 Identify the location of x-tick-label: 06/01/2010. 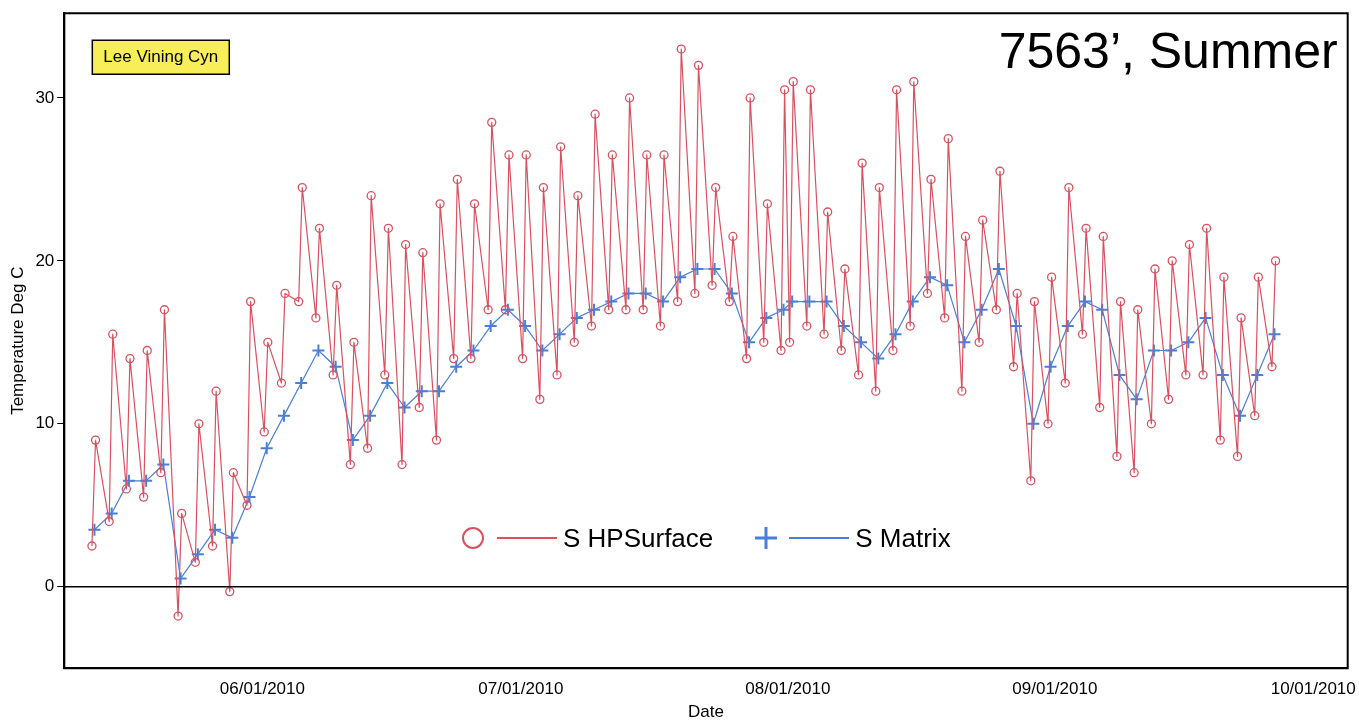
(262, 689).